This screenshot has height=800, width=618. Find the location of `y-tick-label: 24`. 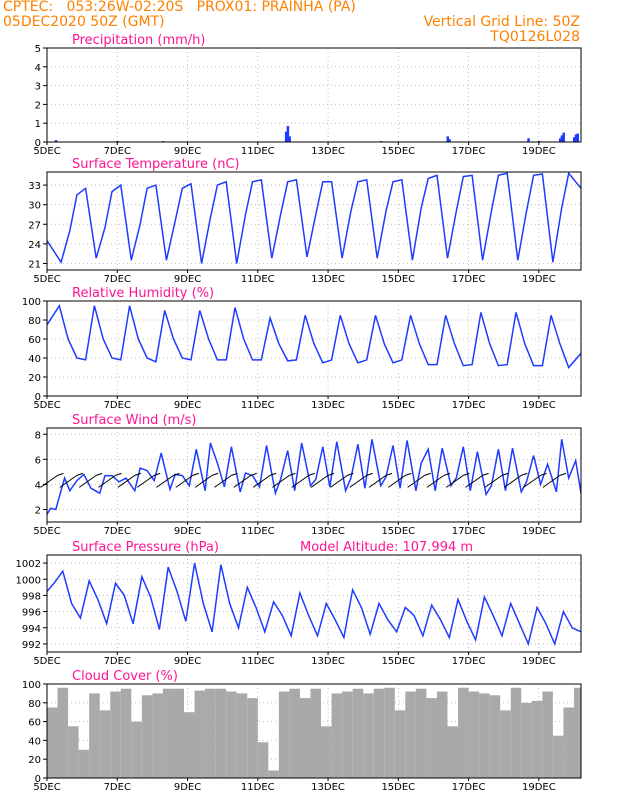

y-tick-label: 24 is located at coordinates (34, 245).